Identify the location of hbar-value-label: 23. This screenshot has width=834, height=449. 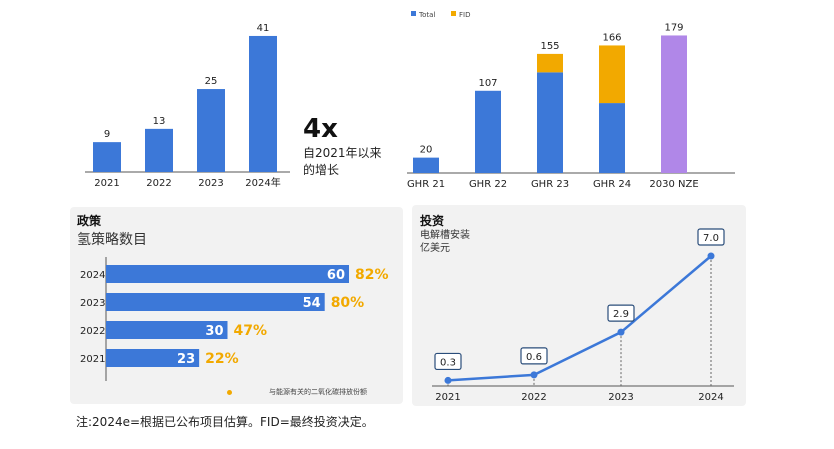
(186, 359).